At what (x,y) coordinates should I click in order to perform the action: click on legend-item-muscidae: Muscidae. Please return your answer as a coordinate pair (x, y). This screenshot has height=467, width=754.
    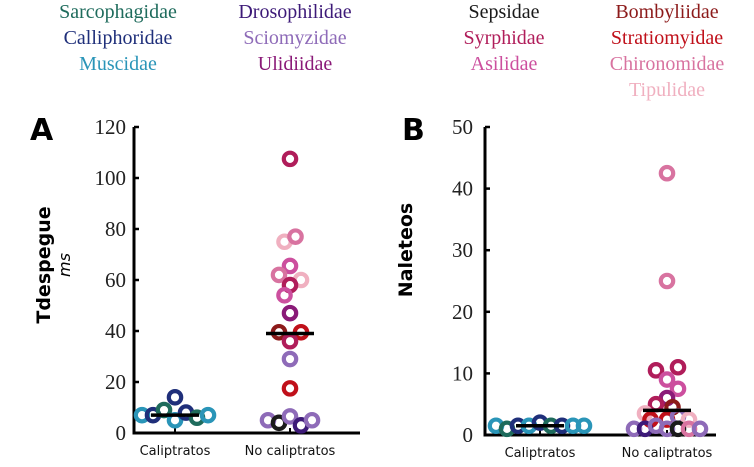
    Looking at the image, I should click on (118, 64).